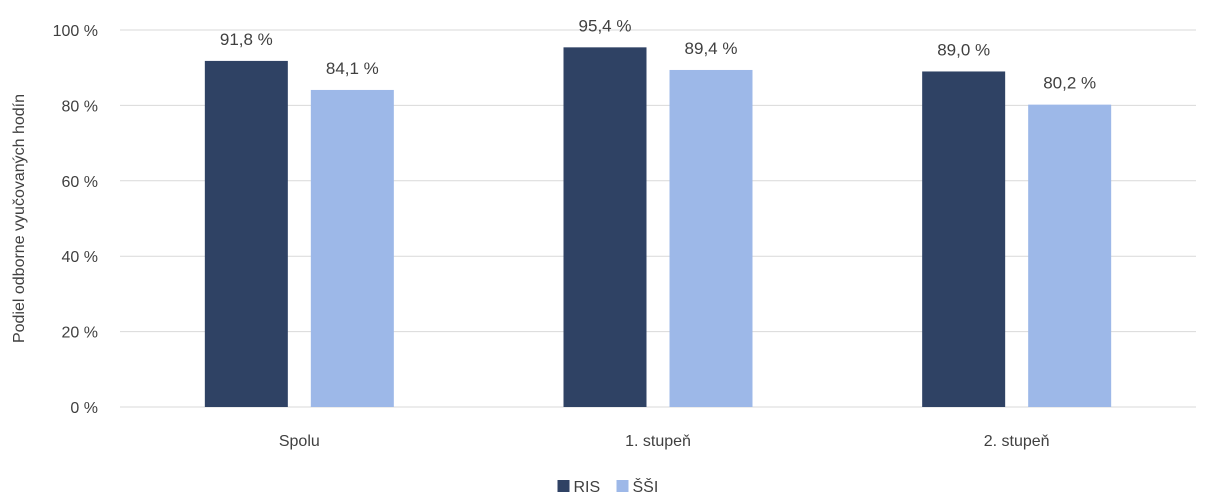 This screenshot has height=498, width=1217. I want to click on y-tick-label: 20 %, so click(80, 333).